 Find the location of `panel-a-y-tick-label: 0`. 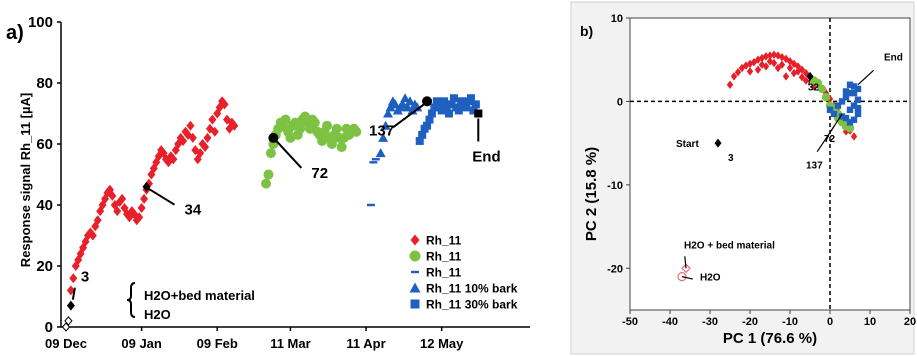

panel-a-y-tick-label: 0 is located at coordinates (49, 327).